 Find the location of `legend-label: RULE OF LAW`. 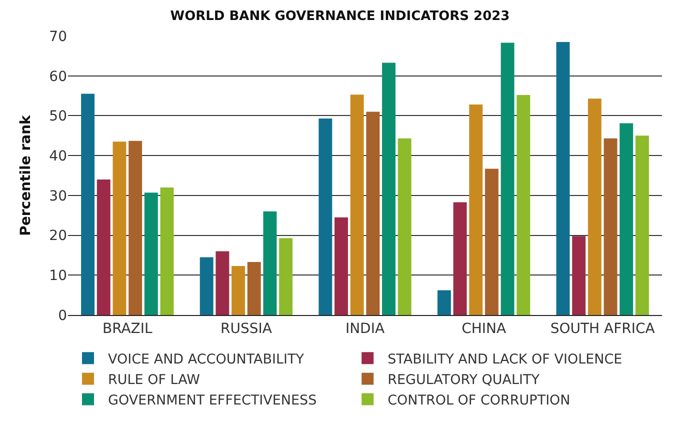

legend-label: RULE OF LAW is located at coordinates (154, 380).